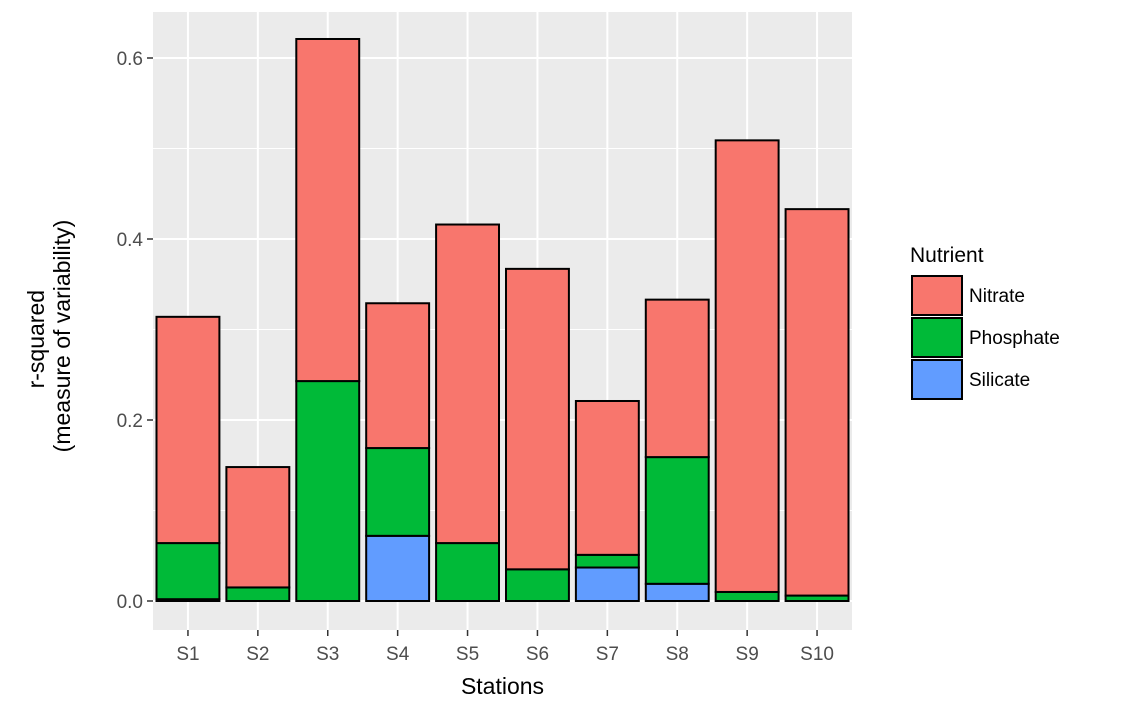  Describe the element at coordinates (130, 421) in the screenshot. I see `y-tick-label: 0.2` at that location.